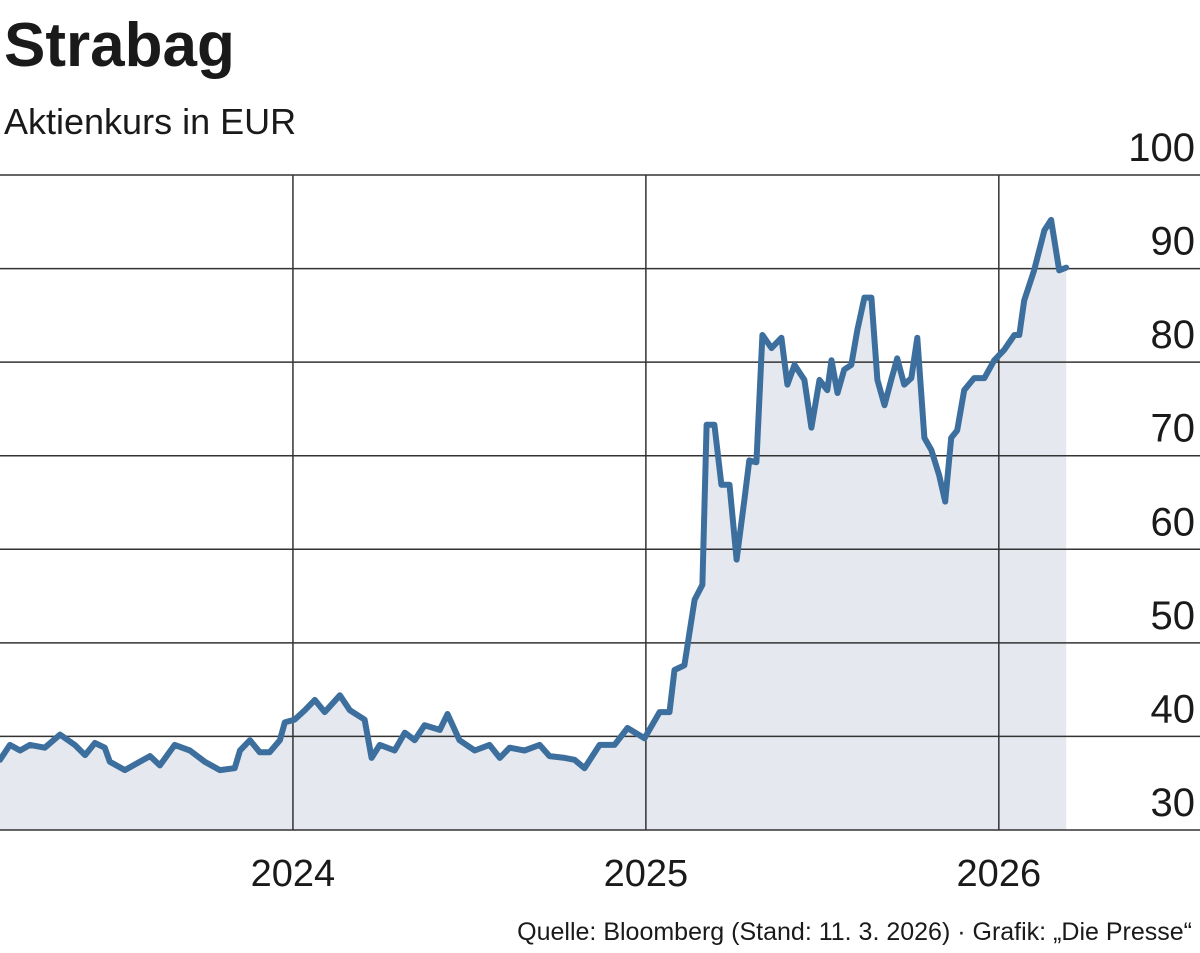 The width and height of the screenshot is (1200, 953). What do you see at coordinates (119, 45) in the screenshot?
I see `chart-title: Strabag` at bounding box center [119, 45].